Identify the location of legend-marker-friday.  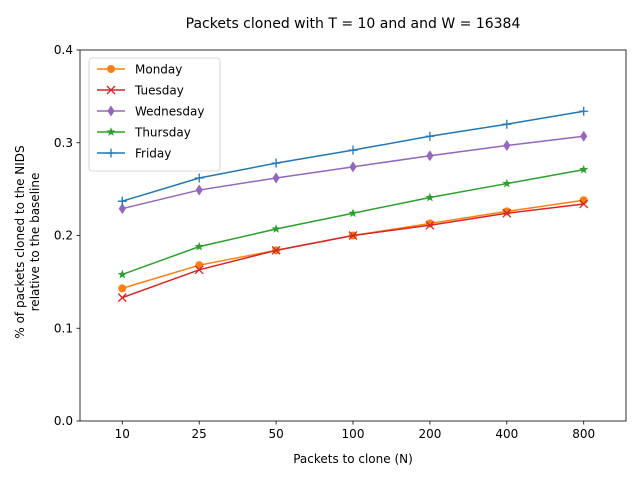
(111, 153).